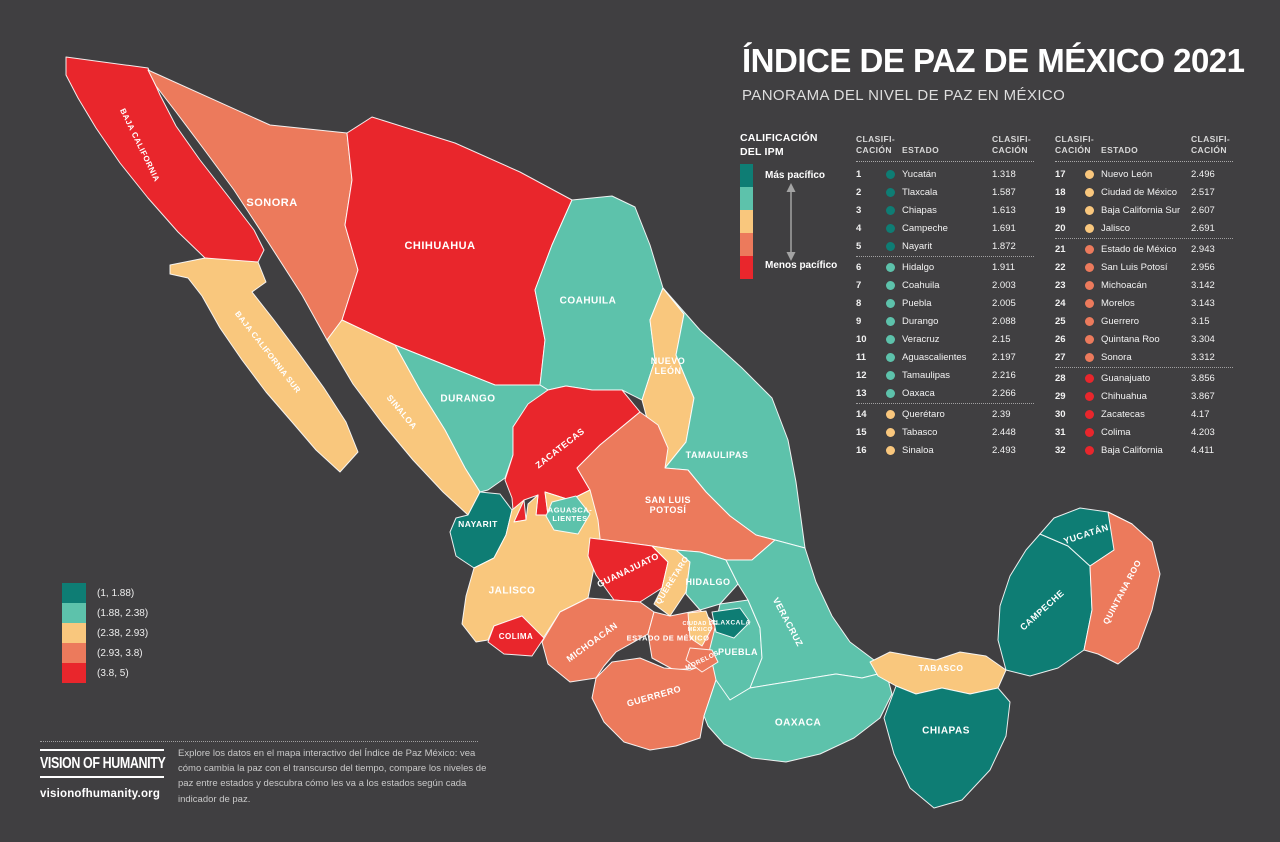  I want to click on state-cell: Estado de México, so click(1139, 249).